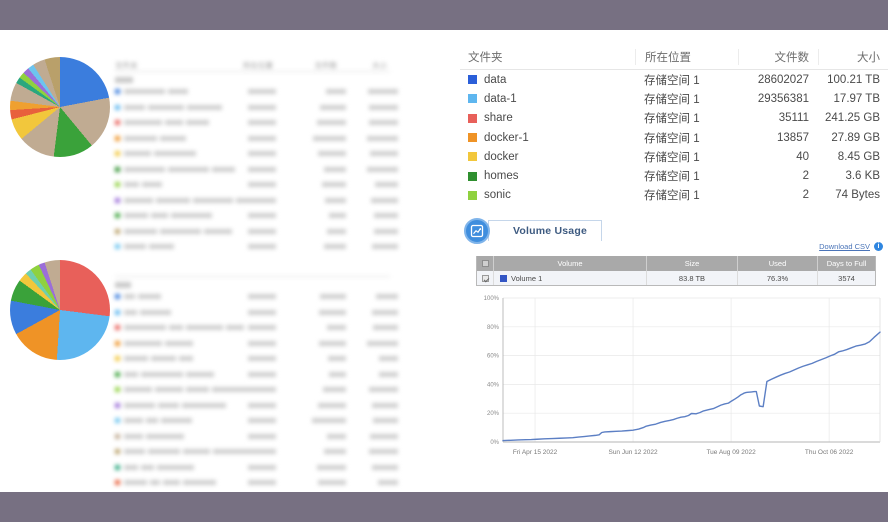 Image resolution: width=888 pixels, height=522 pixels. I want to click on select-all-checkbox, so click(485, 263).